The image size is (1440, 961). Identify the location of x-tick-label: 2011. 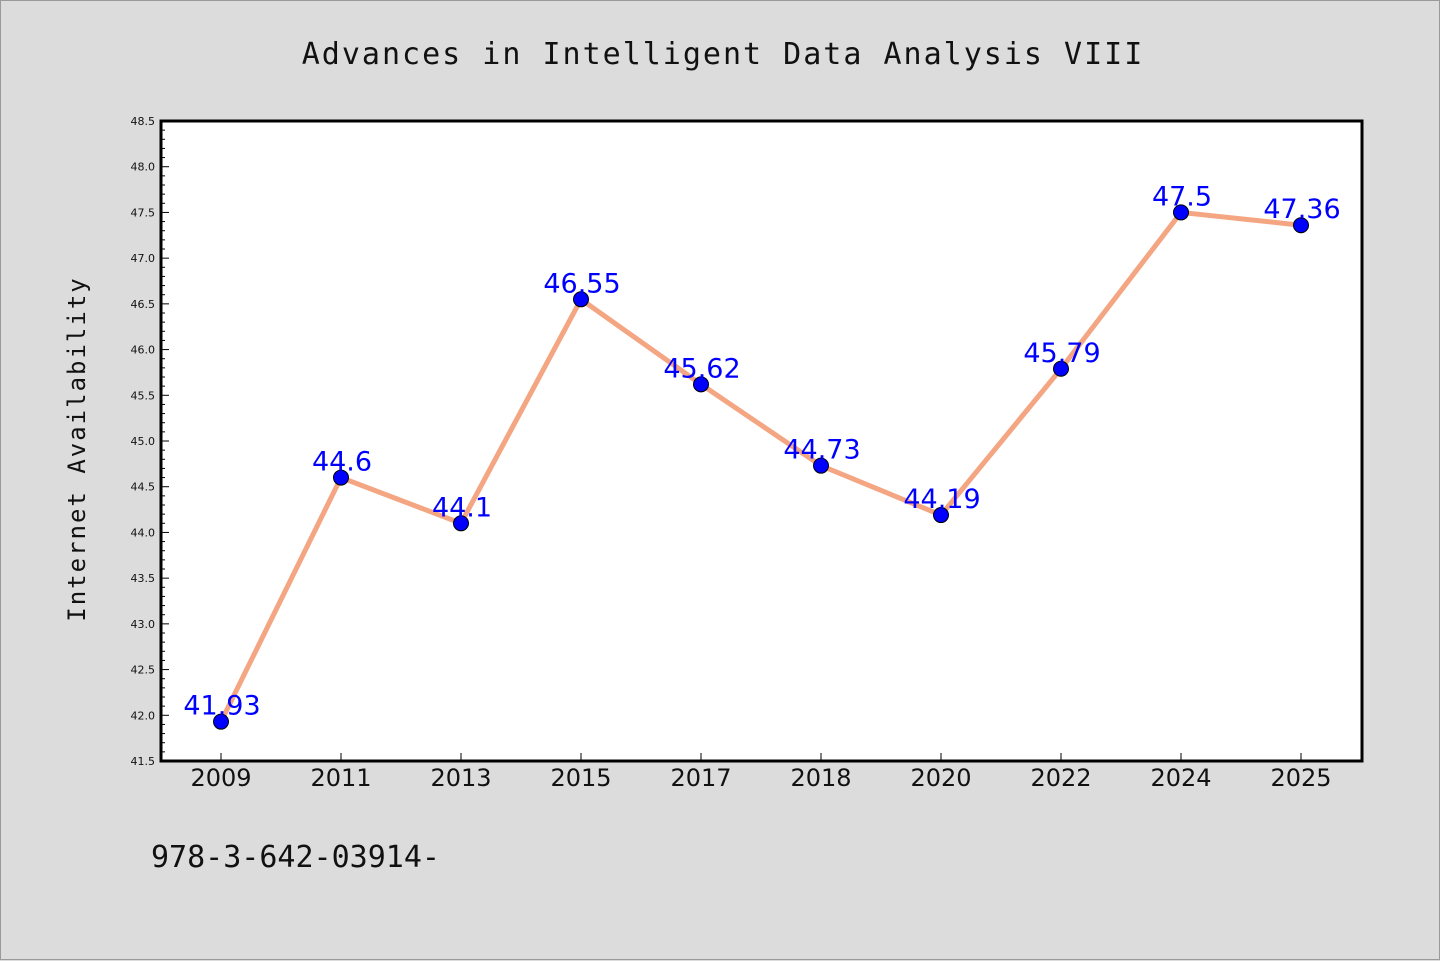
(340, 778).